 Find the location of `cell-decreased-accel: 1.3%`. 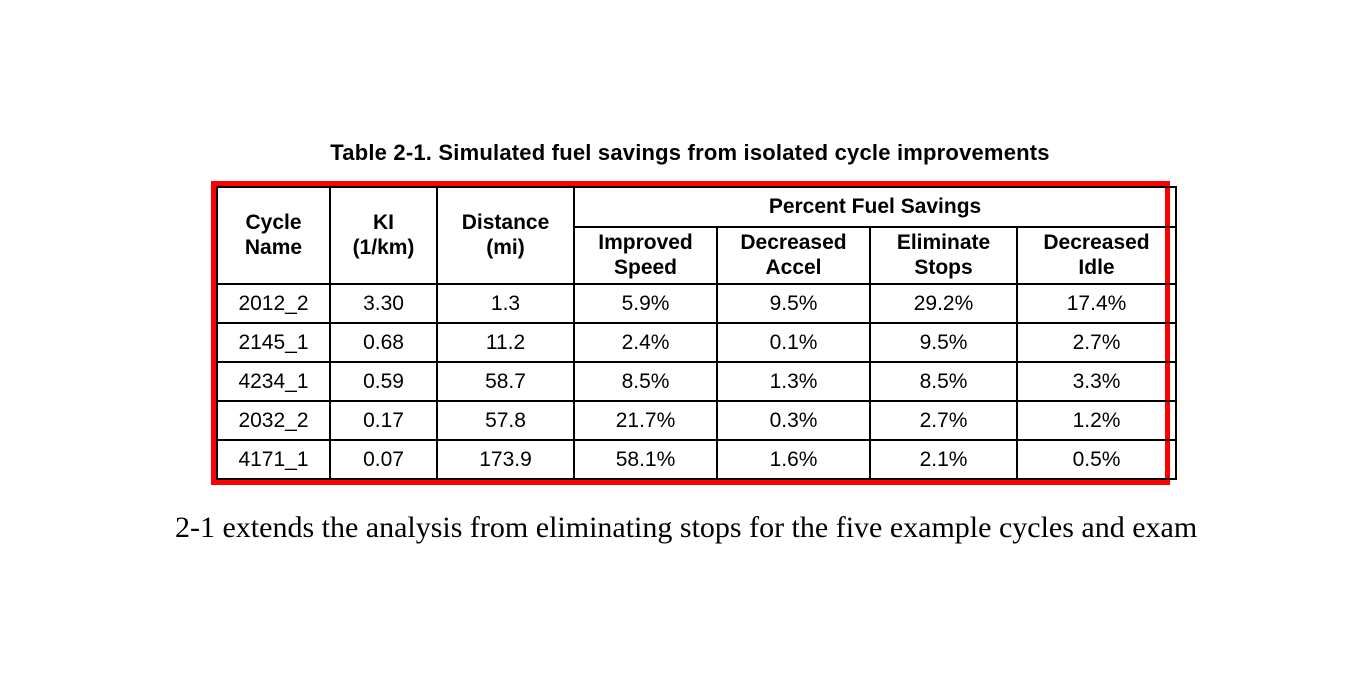

cell-decreased-accel: 1.3% is located at coordinates (793, 381).